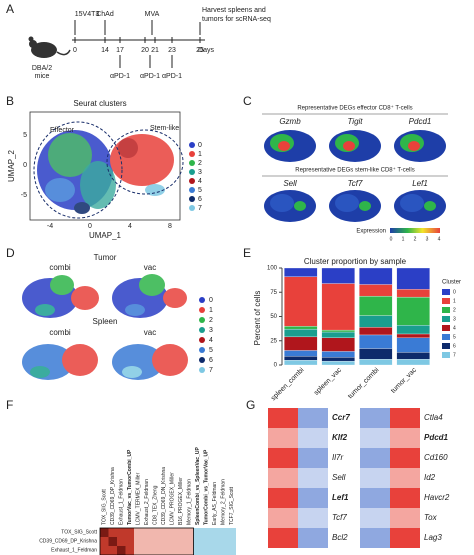  I want to click on colorbar-label: Expression, so click(371, 232).